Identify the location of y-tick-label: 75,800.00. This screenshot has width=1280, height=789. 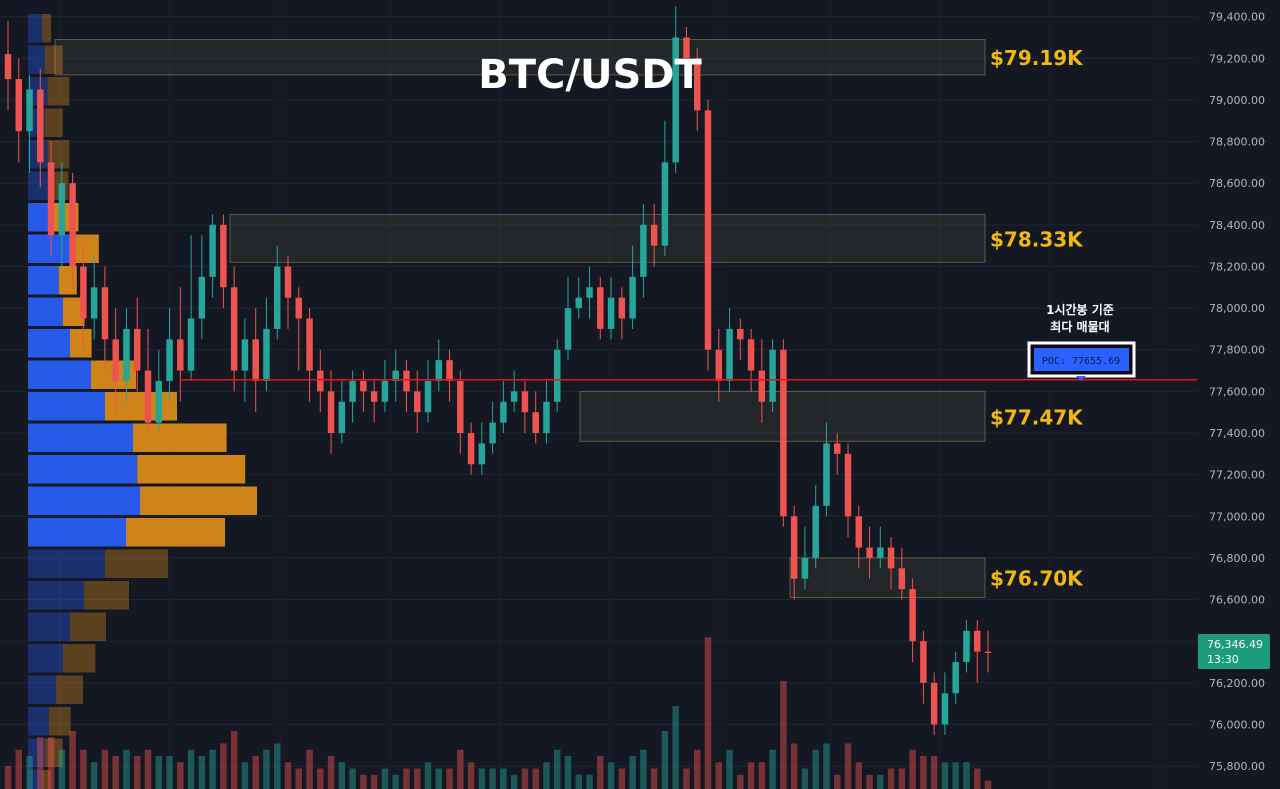
(1237, 766).